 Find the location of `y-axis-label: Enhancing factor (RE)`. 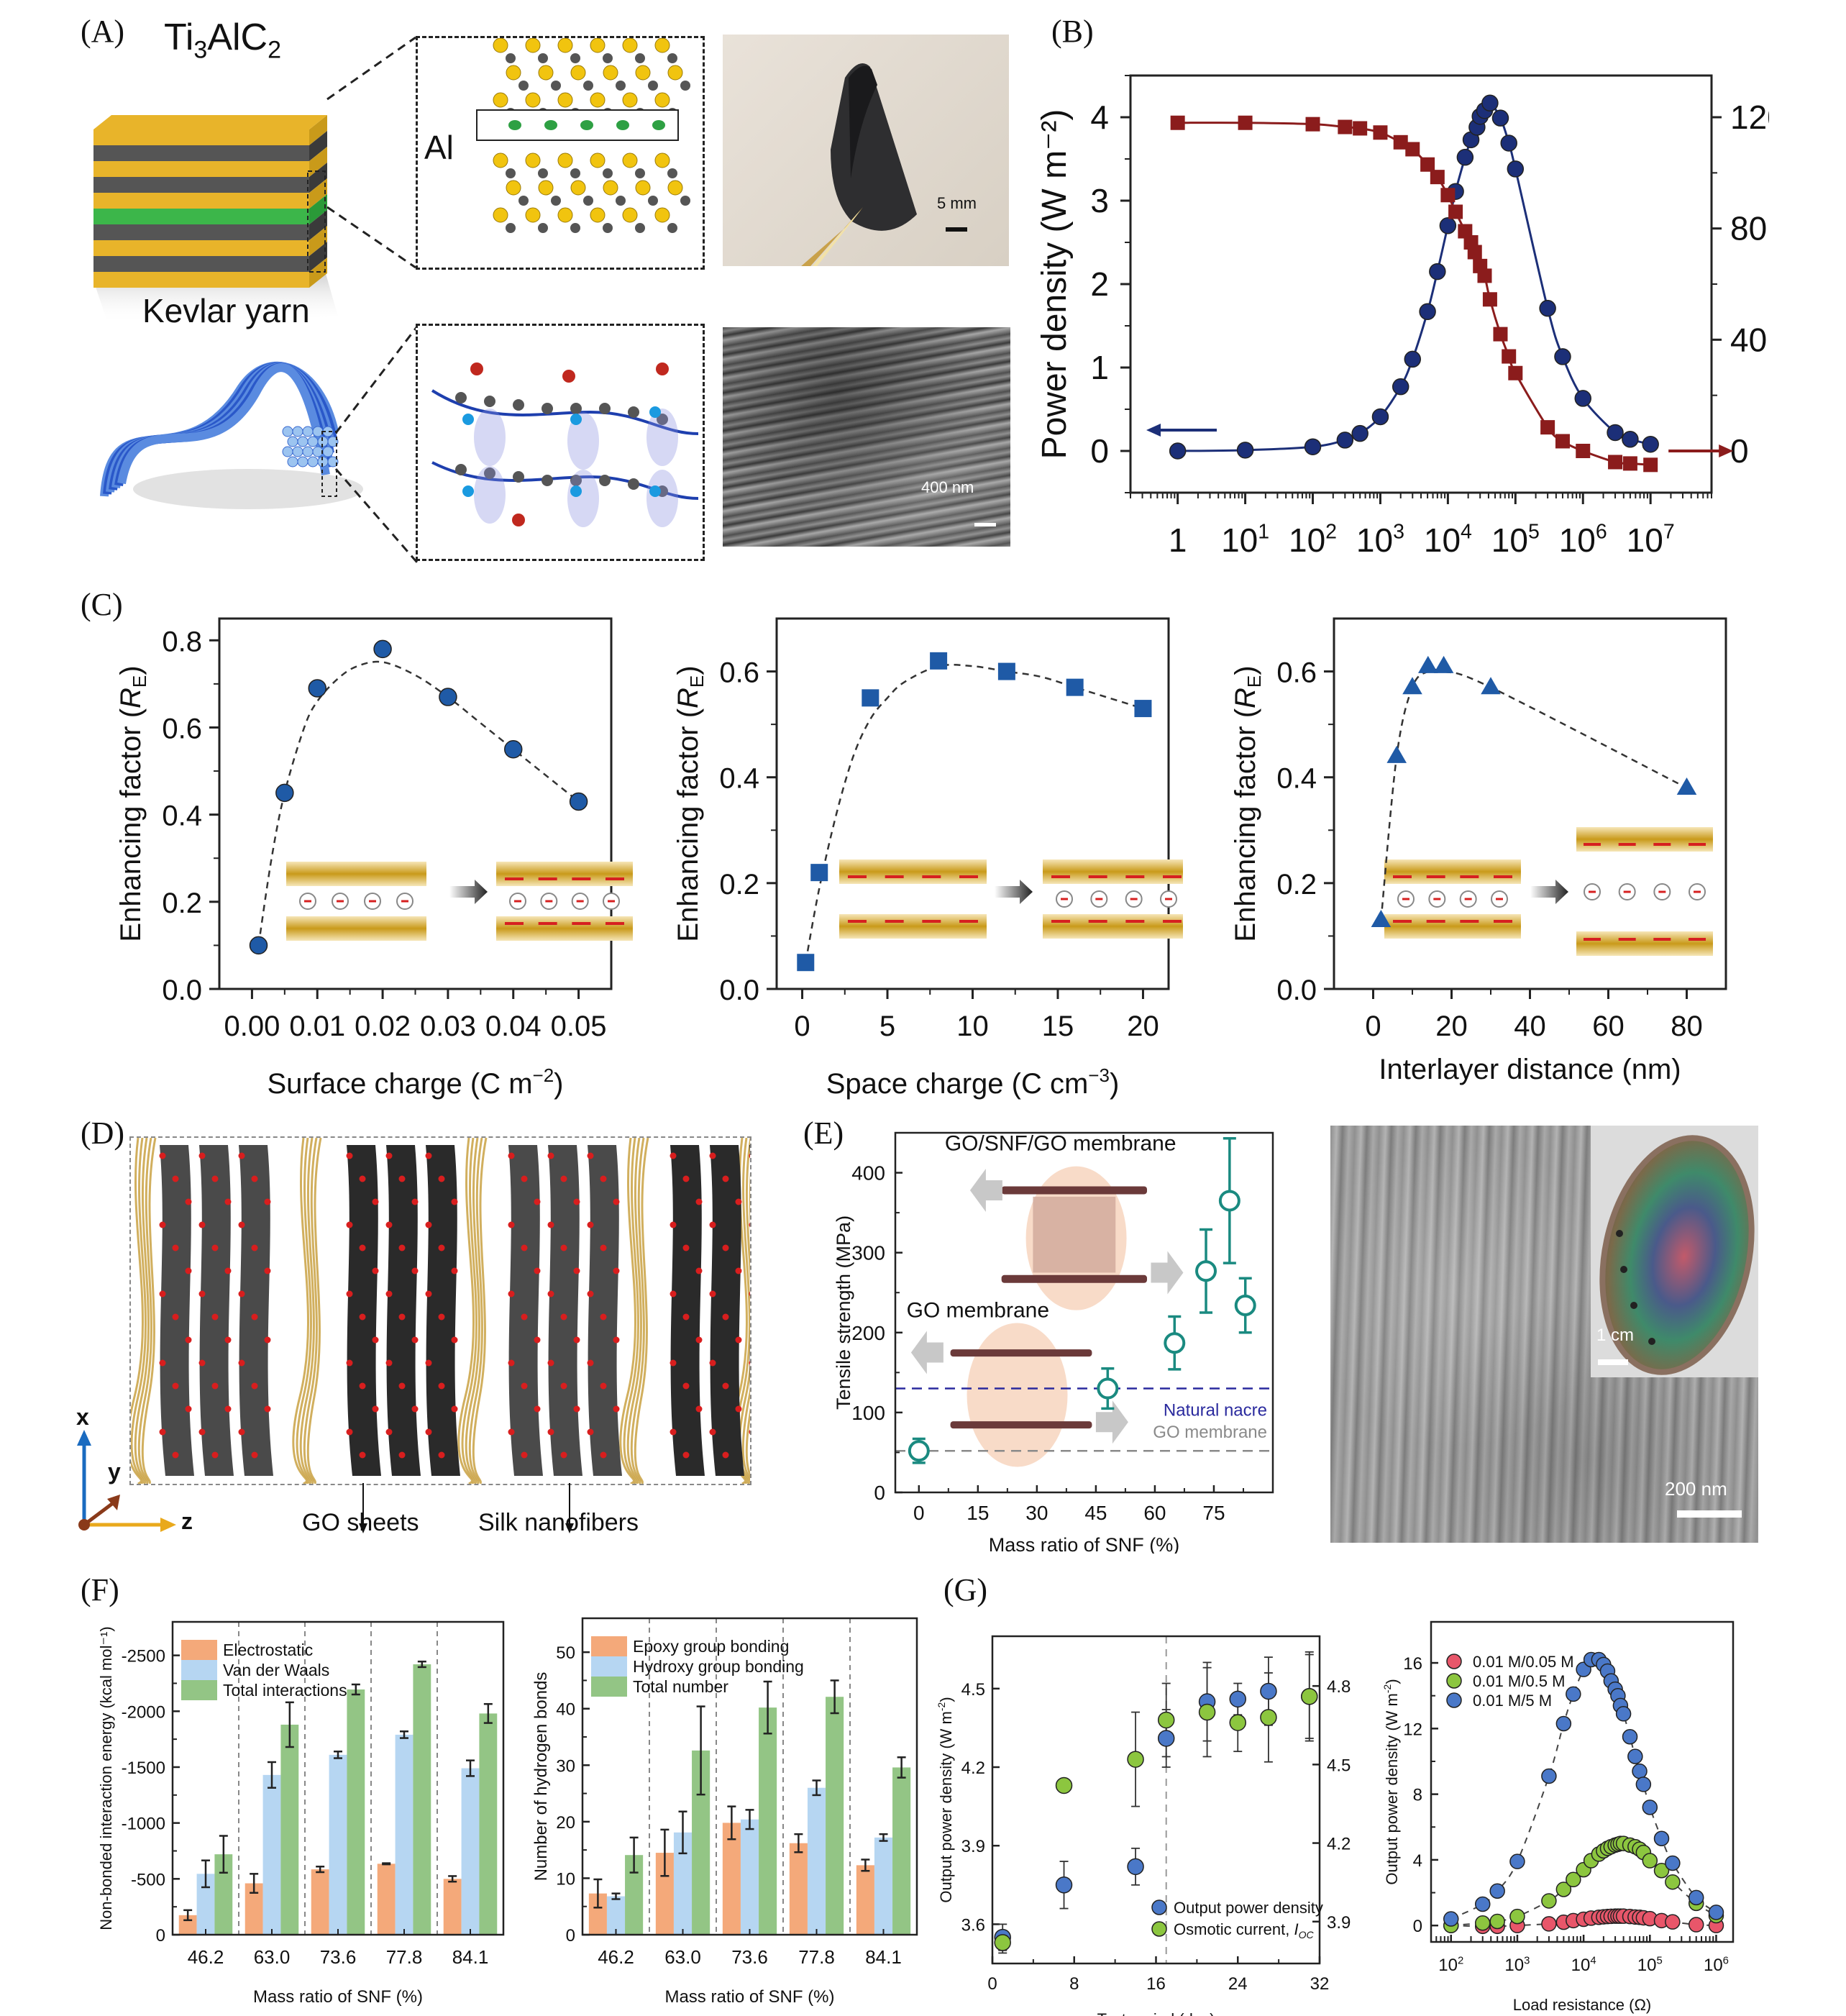

y-axis-label: Enhancing factor (RE) is located at coordinates (690, 803).